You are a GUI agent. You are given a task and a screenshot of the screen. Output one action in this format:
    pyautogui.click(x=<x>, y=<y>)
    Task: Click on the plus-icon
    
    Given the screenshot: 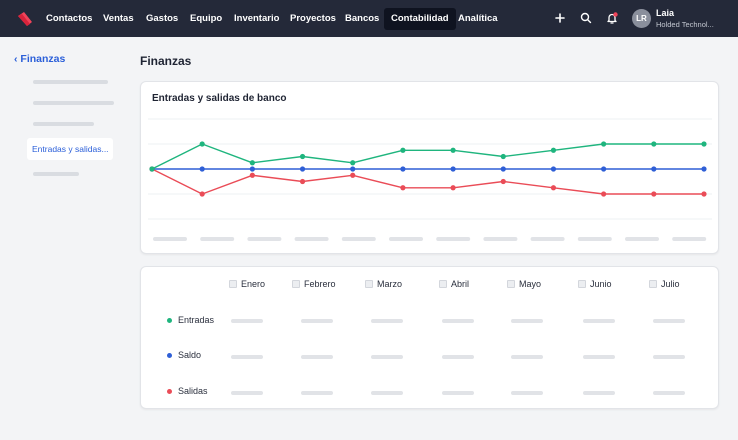 What is the action you would take?
    pyautogui.click(x=560, y=18)
    